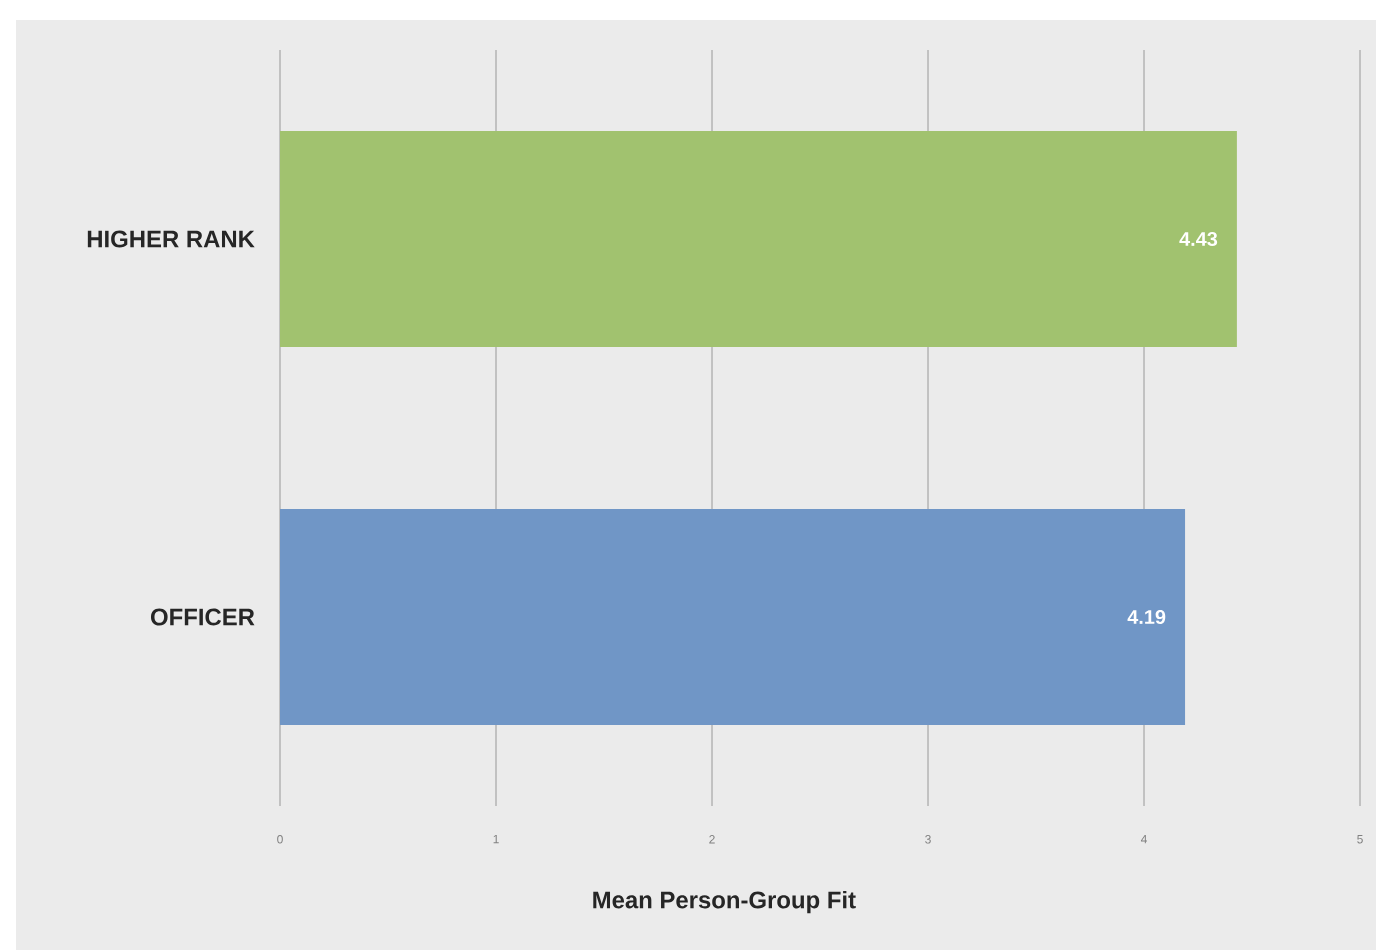  What do you see at coordinates (202, 617) in the screenshot?
I see `y-tick-label: OFFICER` at bounding box center [202, 617].